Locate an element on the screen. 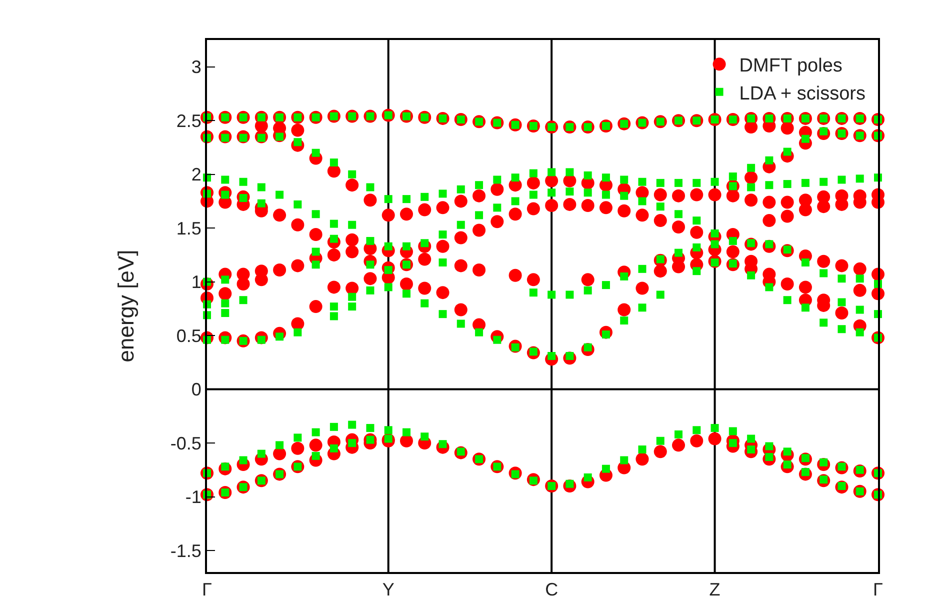  y-tick-label: 1.5 is located at coordinates (189, 228).